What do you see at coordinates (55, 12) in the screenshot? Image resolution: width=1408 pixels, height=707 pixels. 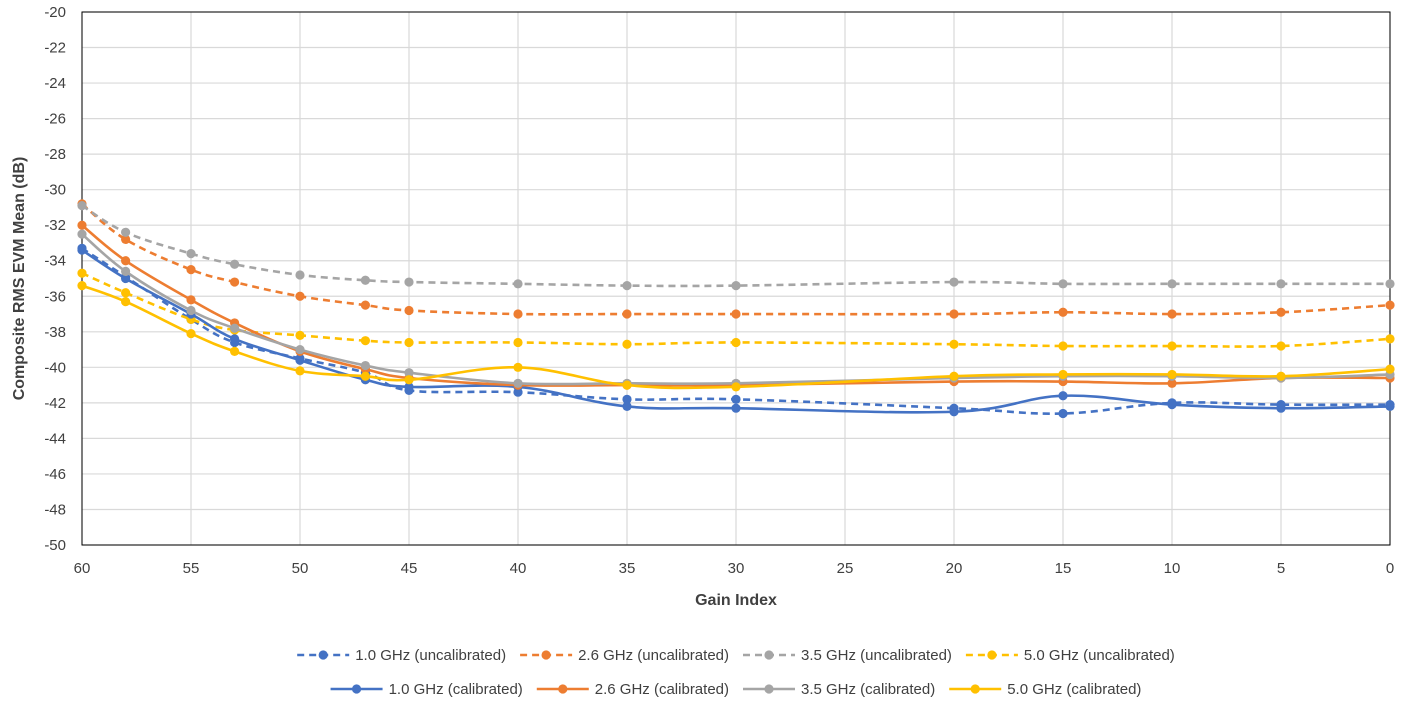 I see `y-tick-label: -20` at bounding box center [55, 12].